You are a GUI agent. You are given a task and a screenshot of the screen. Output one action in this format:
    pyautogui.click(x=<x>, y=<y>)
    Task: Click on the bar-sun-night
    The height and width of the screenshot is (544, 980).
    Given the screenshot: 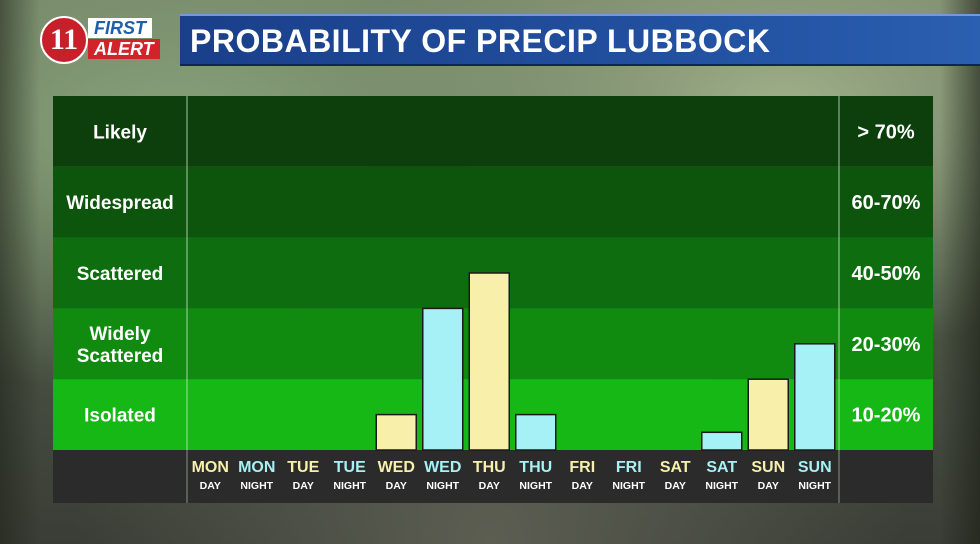 What is the action you would take?
    pyautogui.click(x=815, y=397)
    